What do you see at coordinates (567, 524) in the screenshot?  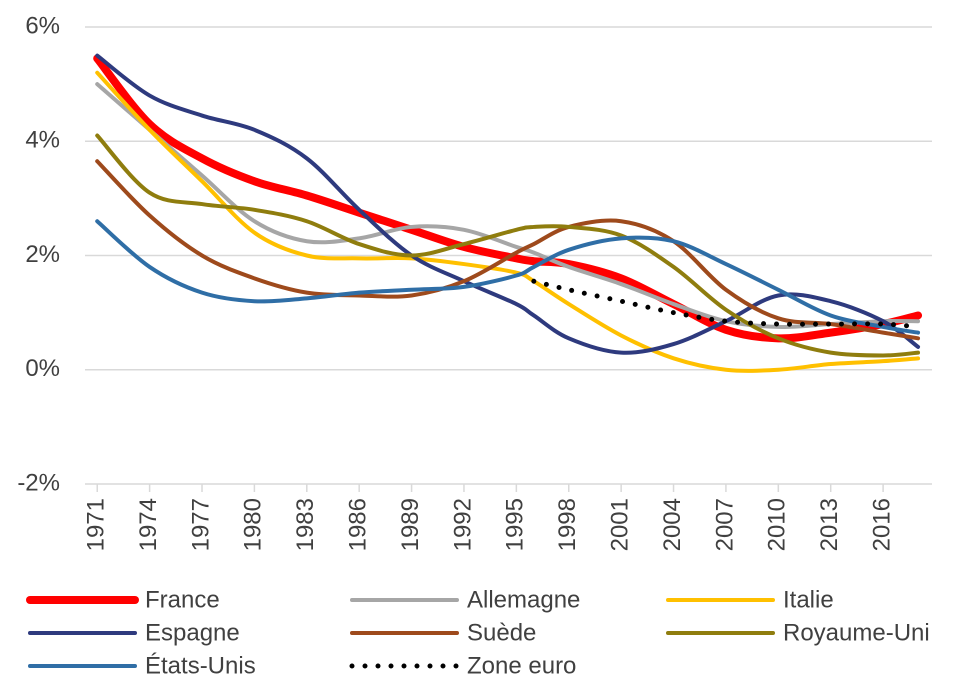 I see `x-tick-label: 1998` at bounding box center [567, 524].